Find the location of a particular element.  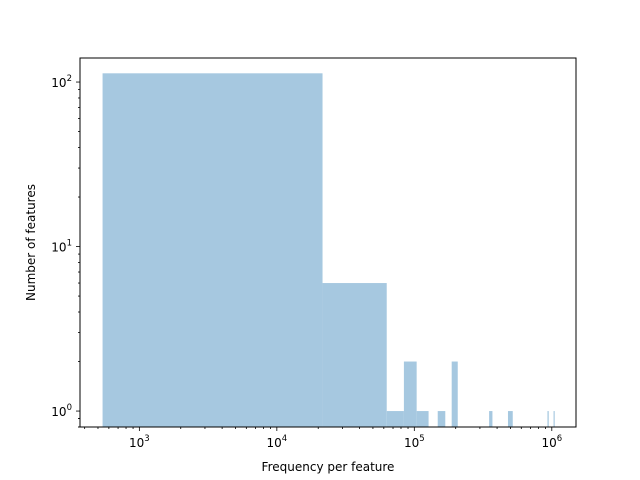

y-axis-ticks: 10⁰ 10¹ 10² is located at coordinates (65, 246).